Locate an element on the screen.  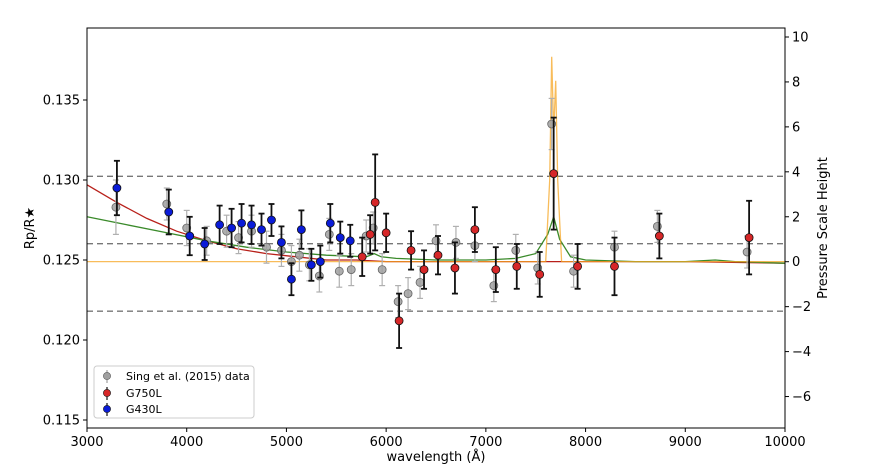
y2-tick-label: 2 is located at coordinates (796, 217).